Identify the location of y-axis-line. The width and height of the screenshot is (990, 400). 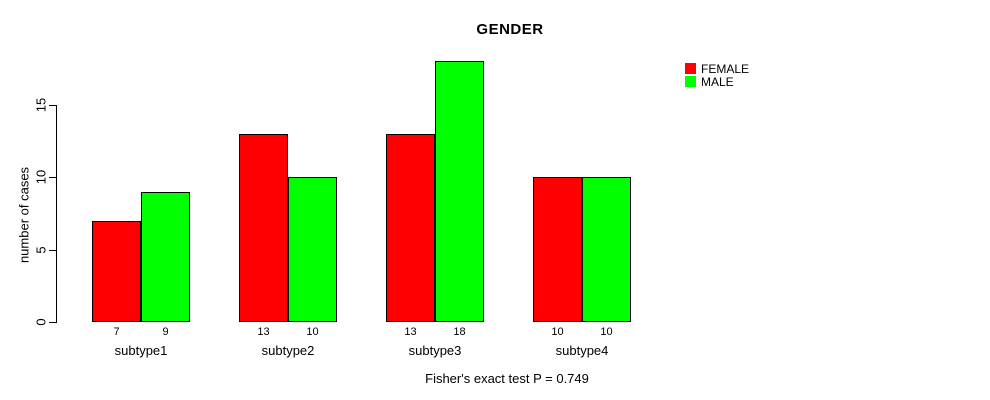
(56, 213).